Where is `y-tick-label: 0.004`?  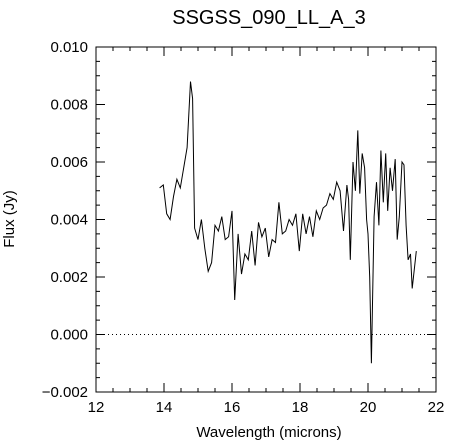 y-tick-label: 0.004 is located at coordinates (69, 220).